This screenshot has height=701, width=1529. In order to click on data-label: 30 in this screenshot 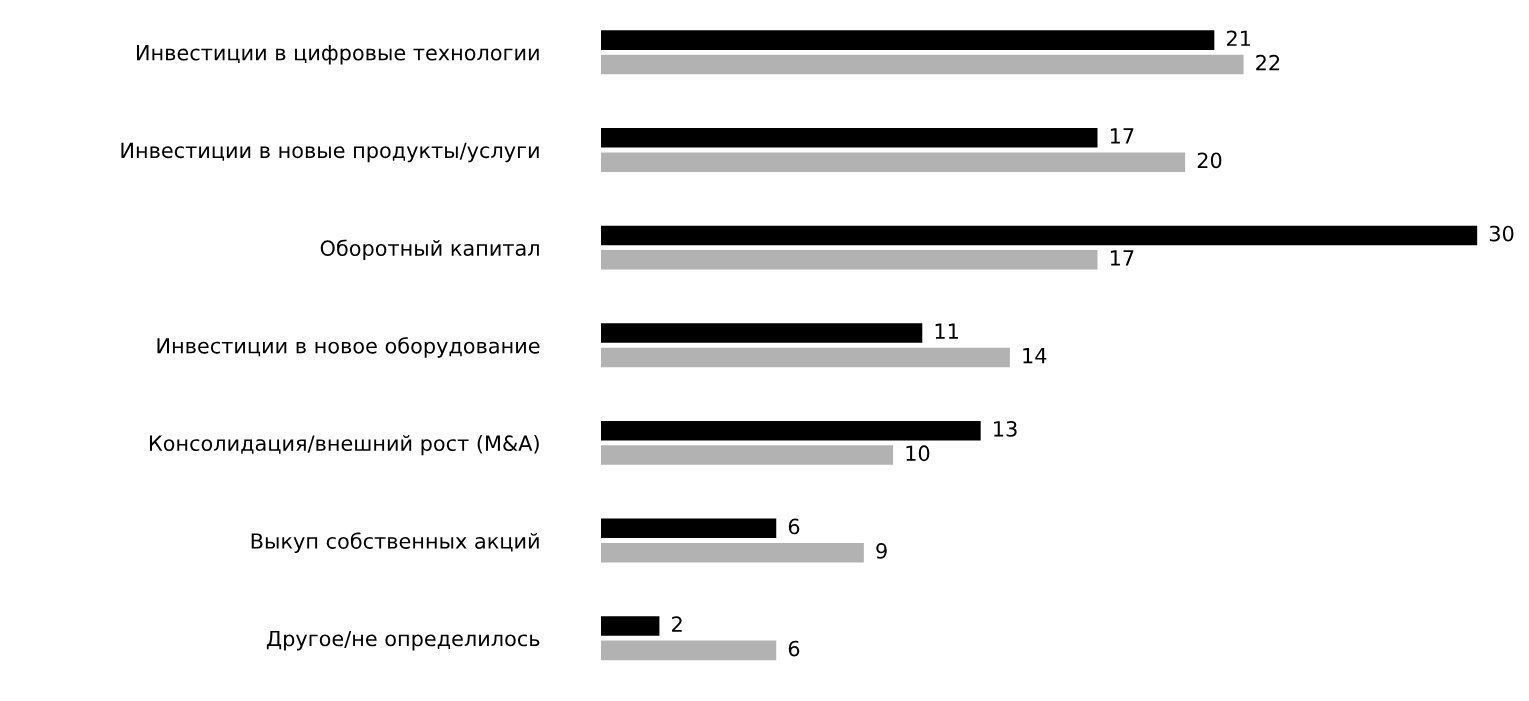, I will do `click(1501, 233)`.